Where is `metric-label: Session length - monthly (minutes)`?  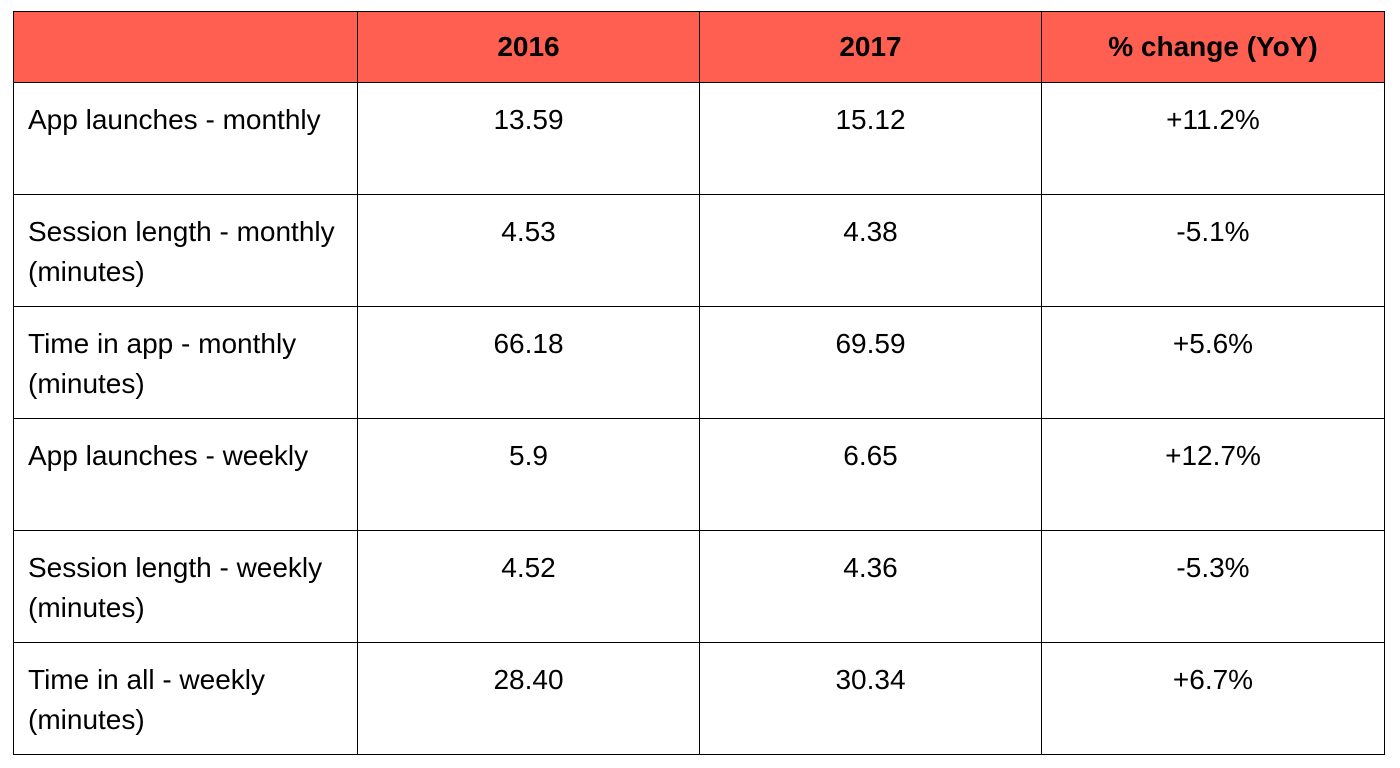 metric-label: Session length - monthly (minutes) is located at coordinates (185, 250).